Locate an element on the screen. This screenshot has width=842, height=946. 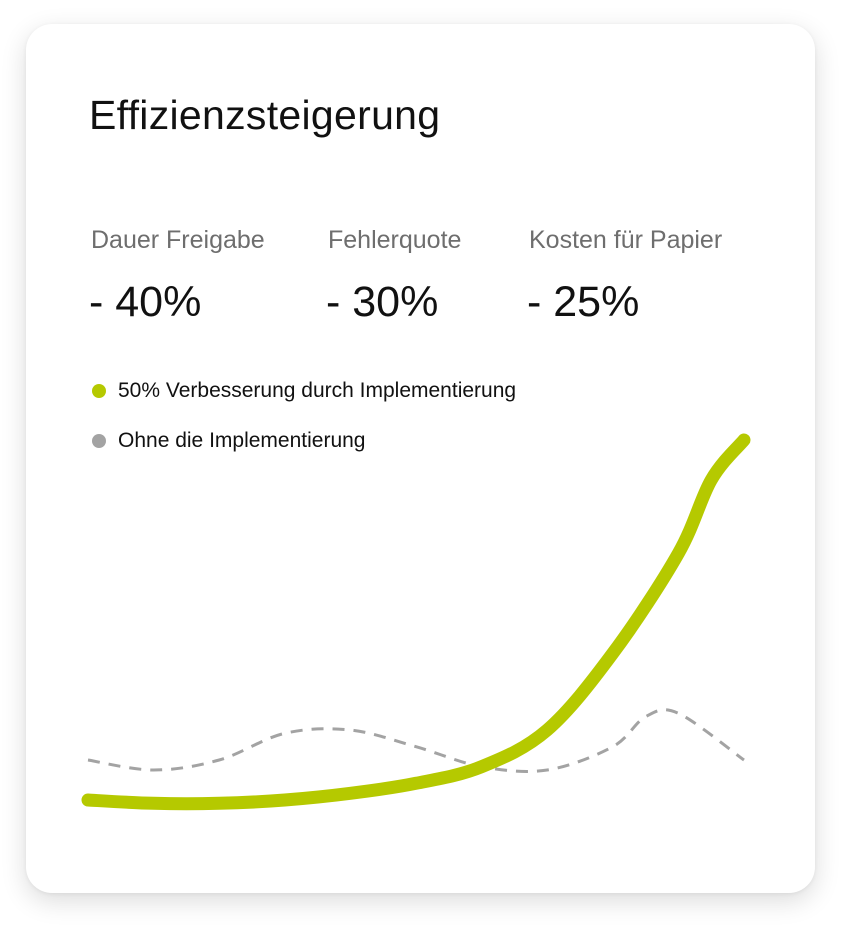
series-line-ohne-implementierung is located at coordinates (416, 740).